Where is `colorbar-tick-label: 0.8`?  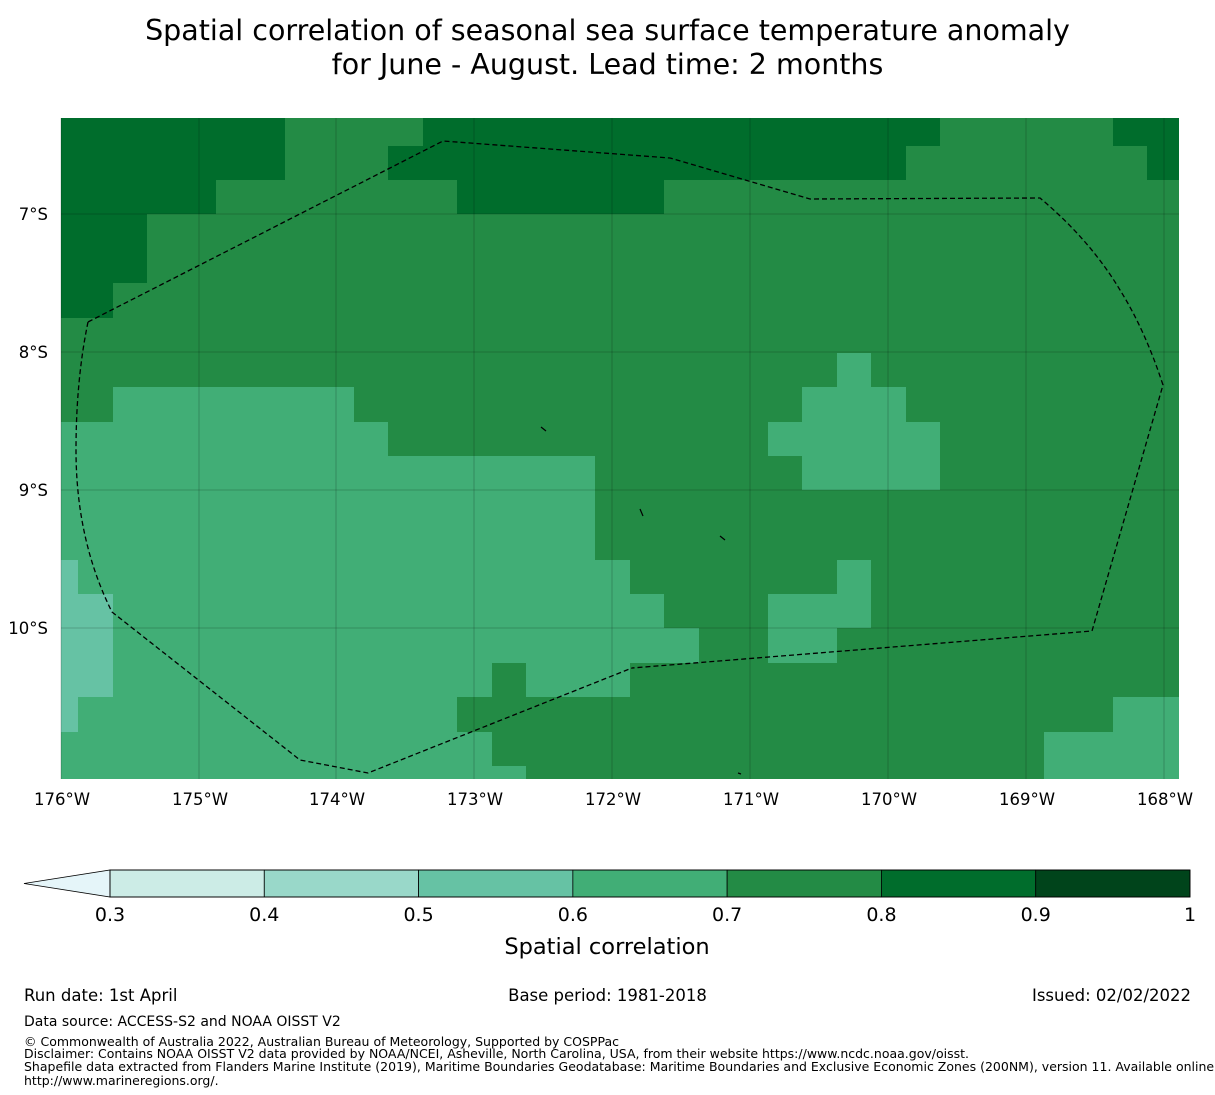
colorbar-tick-label: 0.8 is located at coordinates (881, 915).